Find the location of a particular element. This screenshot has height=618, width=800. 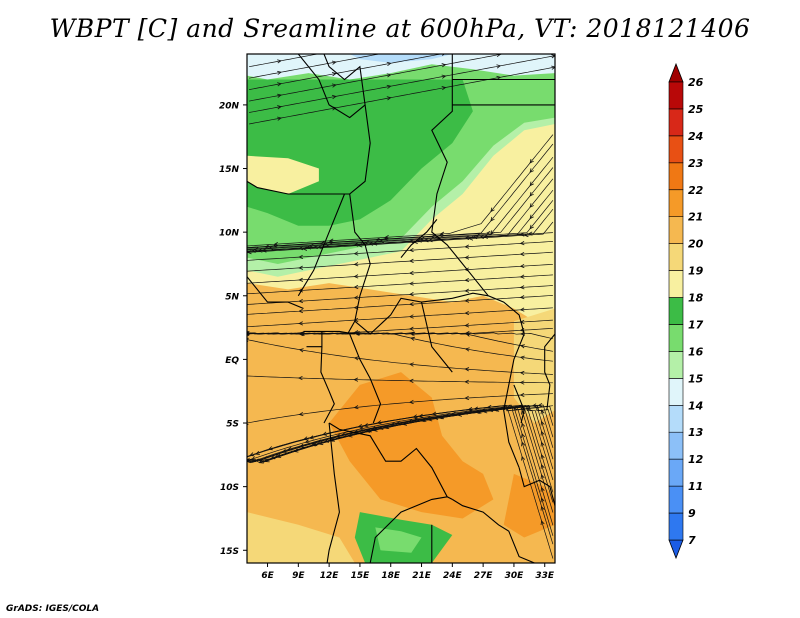

field-patch-south-core is located at coordinates (398, 540).